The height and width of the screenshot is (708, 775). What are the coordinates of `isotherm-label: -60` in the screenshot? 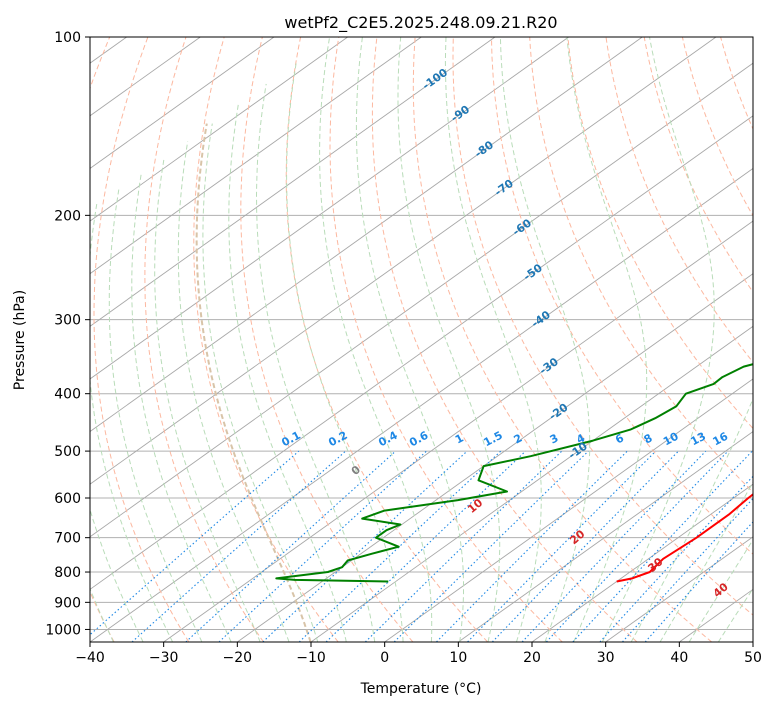 It's located at (522, 227).